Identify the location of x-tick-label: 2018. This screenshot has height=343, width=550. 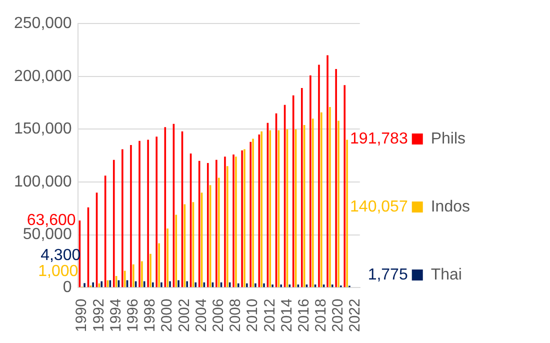
(321, 315).